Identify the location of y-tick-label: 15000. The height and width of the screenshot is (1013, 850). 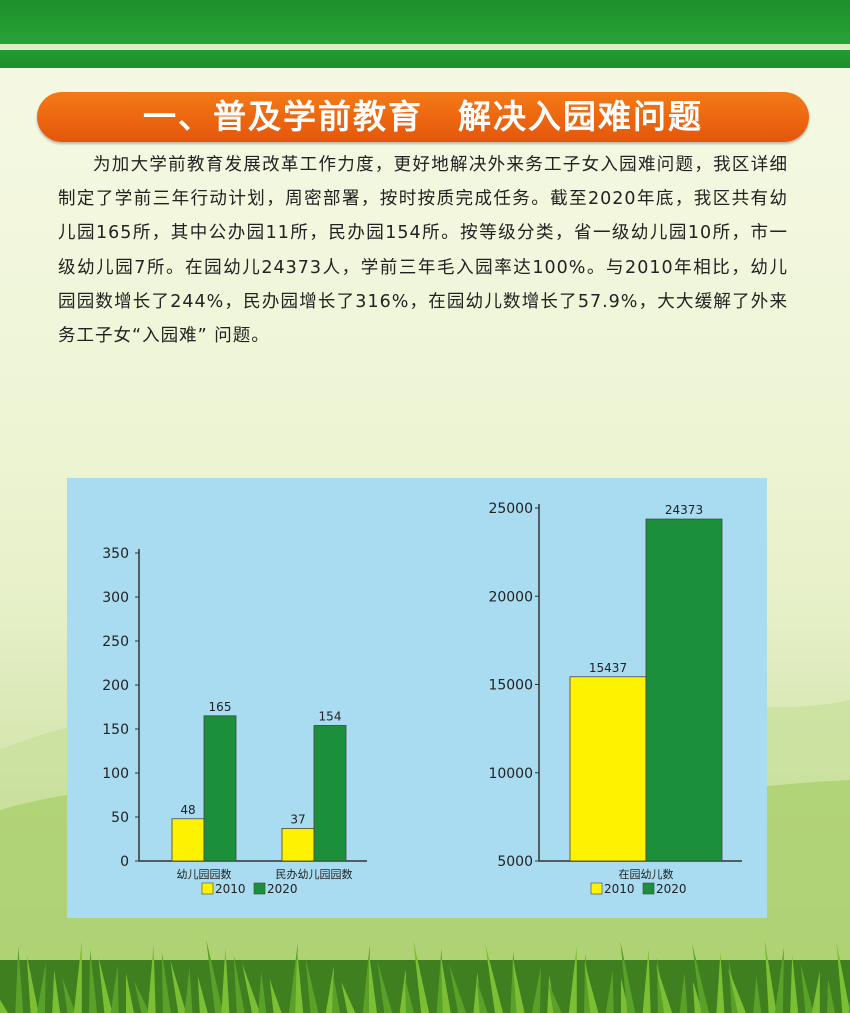
(510, 686).